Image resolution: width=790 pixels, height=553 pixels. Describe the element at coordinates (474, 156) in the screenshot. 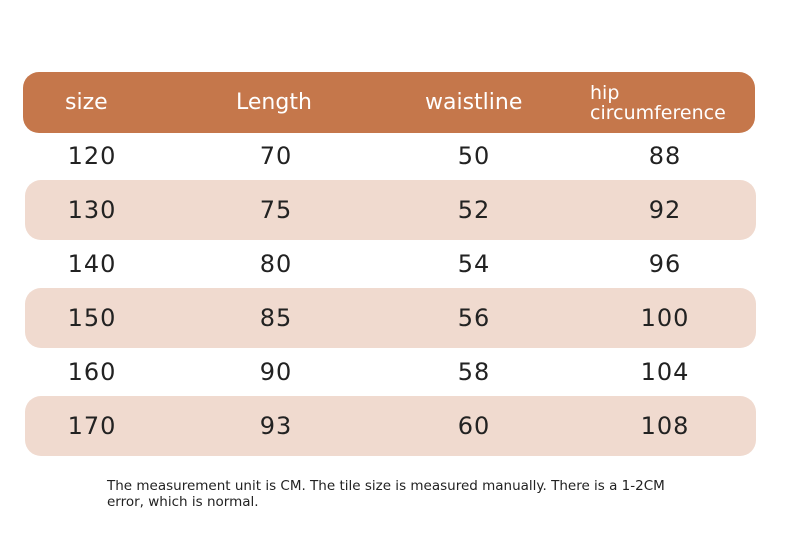

I see `table-cell: 50` at that location.